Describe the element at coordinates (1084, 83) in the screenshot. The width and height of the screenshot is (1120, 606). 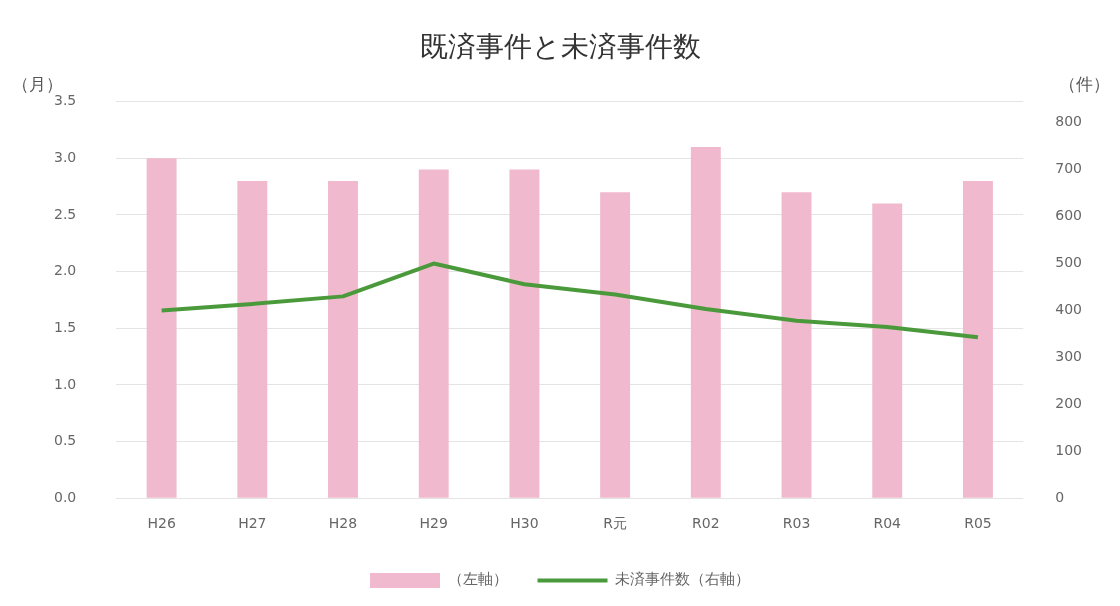
I see `y2-axis-title: （件）` at that location.